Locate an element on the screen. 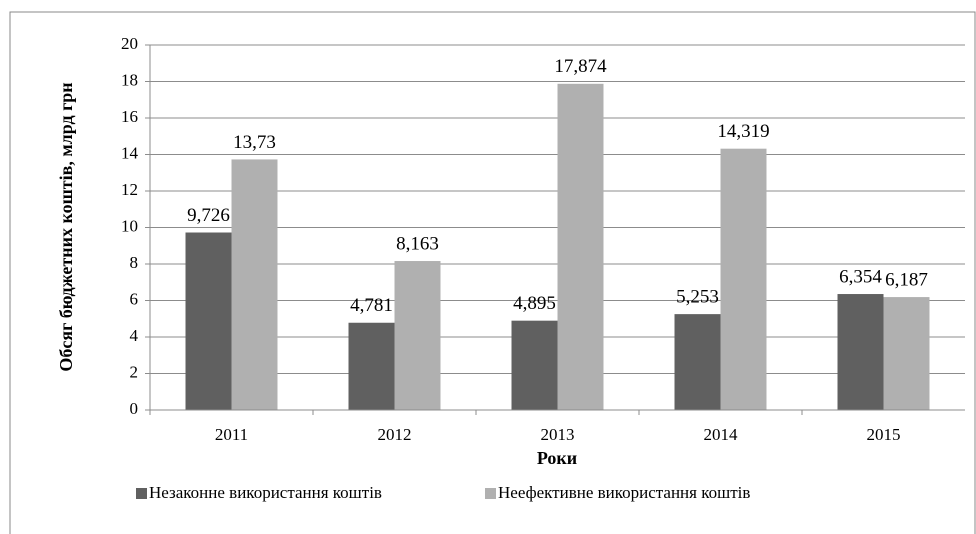 This screenshot has width=976, height=534. y-tick-label: 18 is located at coordinates (129, 79).